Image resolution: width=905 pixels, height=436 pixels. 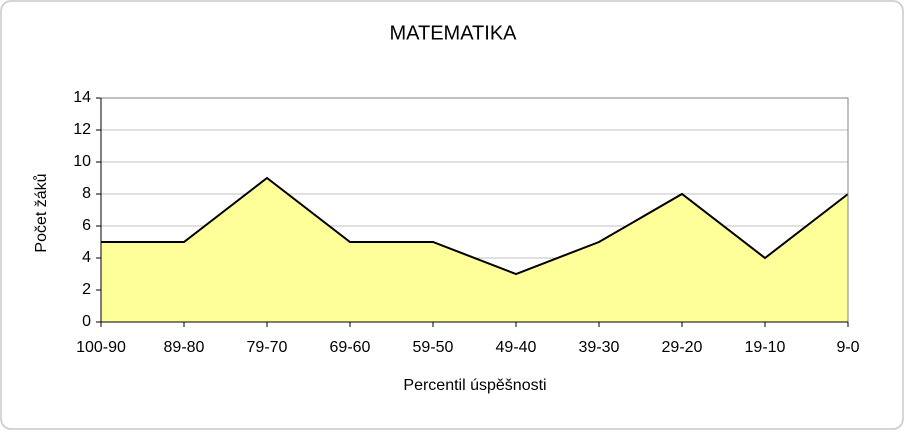 I want to click on x-tick-label: 39-30, so click(x=599, y=347).